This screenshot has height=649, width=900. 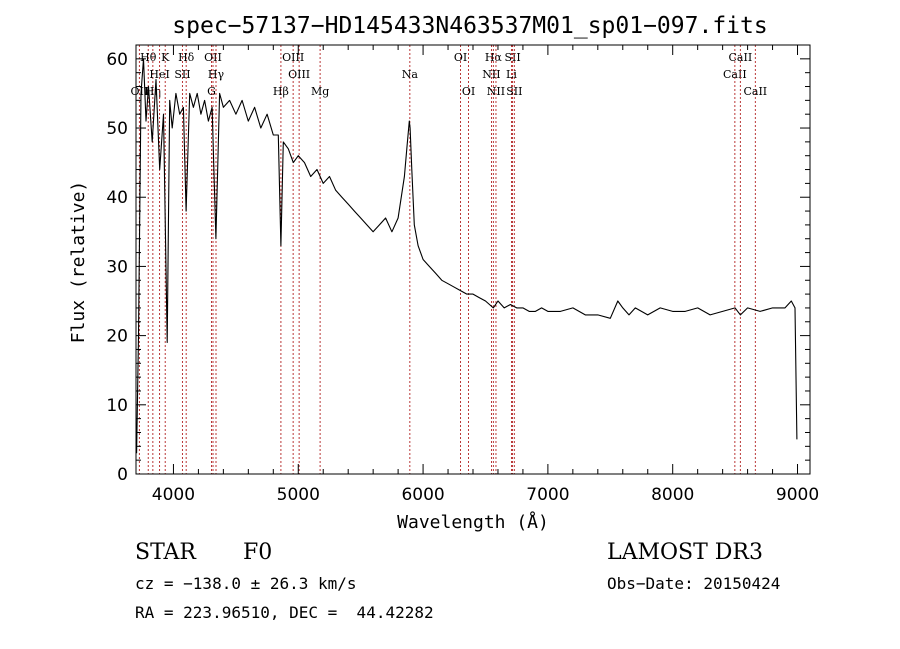 What do you see at coordinates (153, 91) in the screenshot?
I see `line-marker-label: Hη` at bounding box center [153, 91].